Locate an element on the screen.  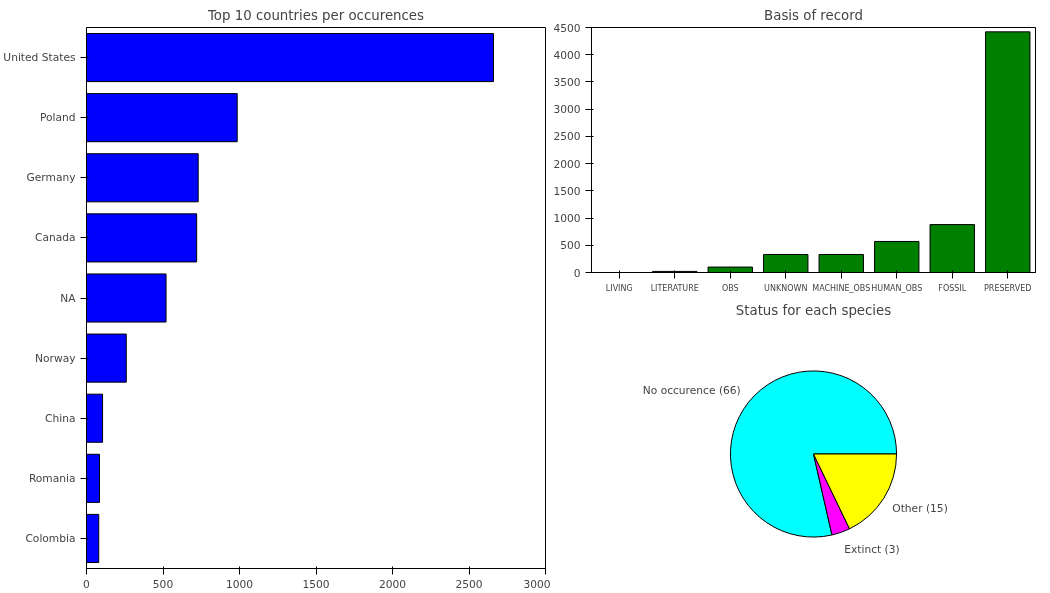
chart-title: Top 10 countries per occurences is located at coordinates (315, 15).